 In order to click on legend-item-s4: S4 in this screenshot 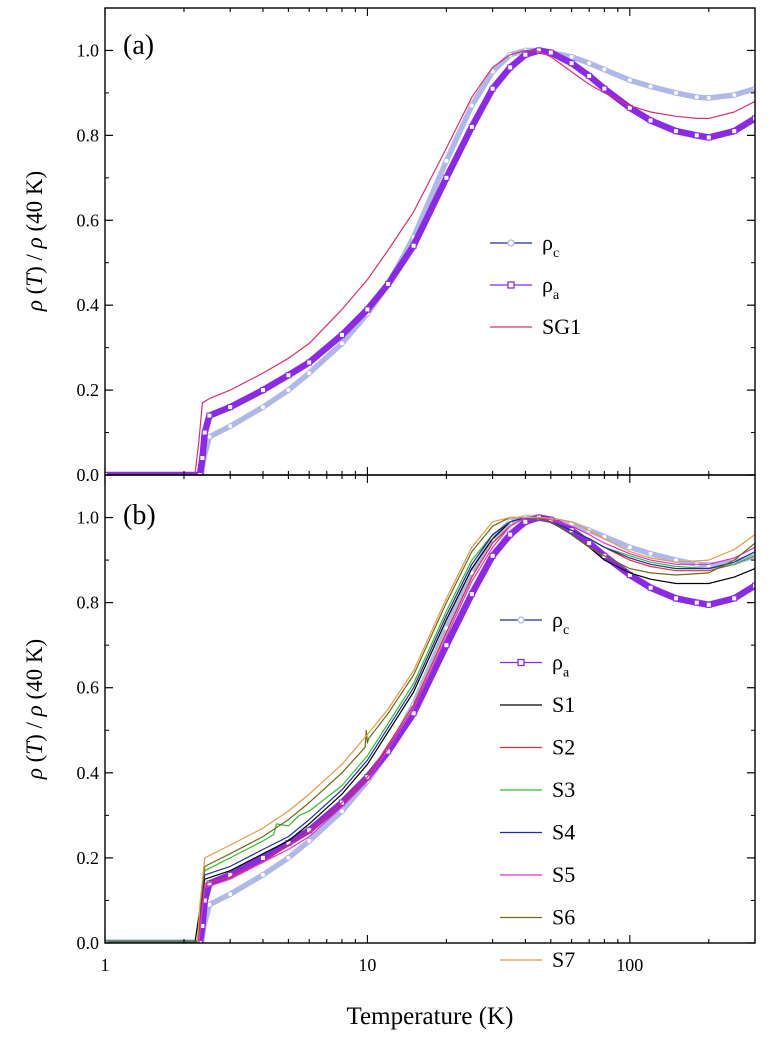, I will do `click(537, 832)`.